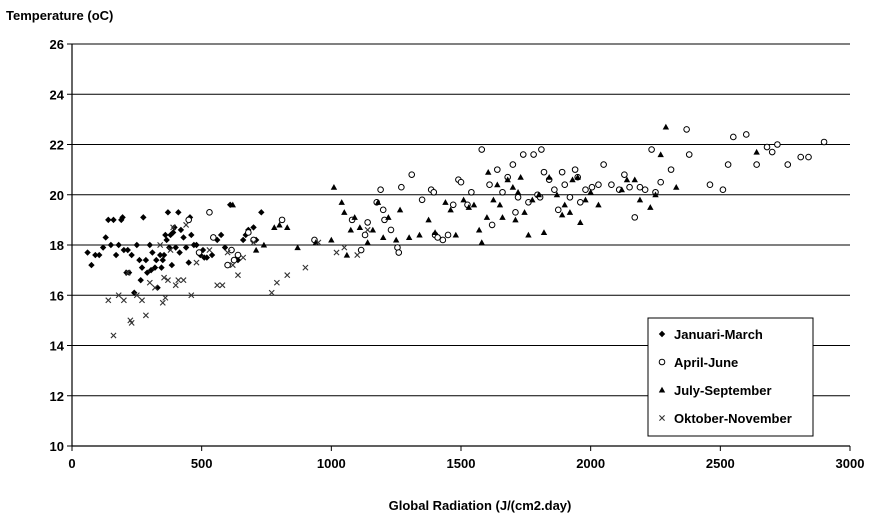  I want to click on legend-label-3: July-September, so click(723, 390).